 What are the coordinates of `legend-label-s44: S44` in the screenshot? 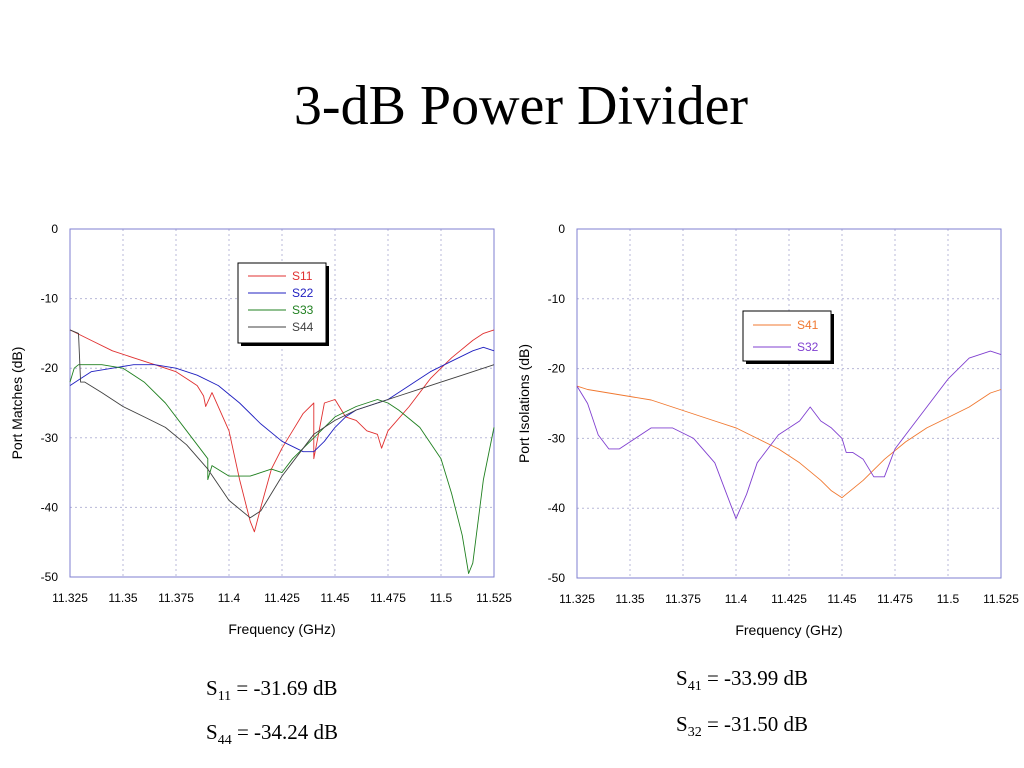 It's located at (303, 327).